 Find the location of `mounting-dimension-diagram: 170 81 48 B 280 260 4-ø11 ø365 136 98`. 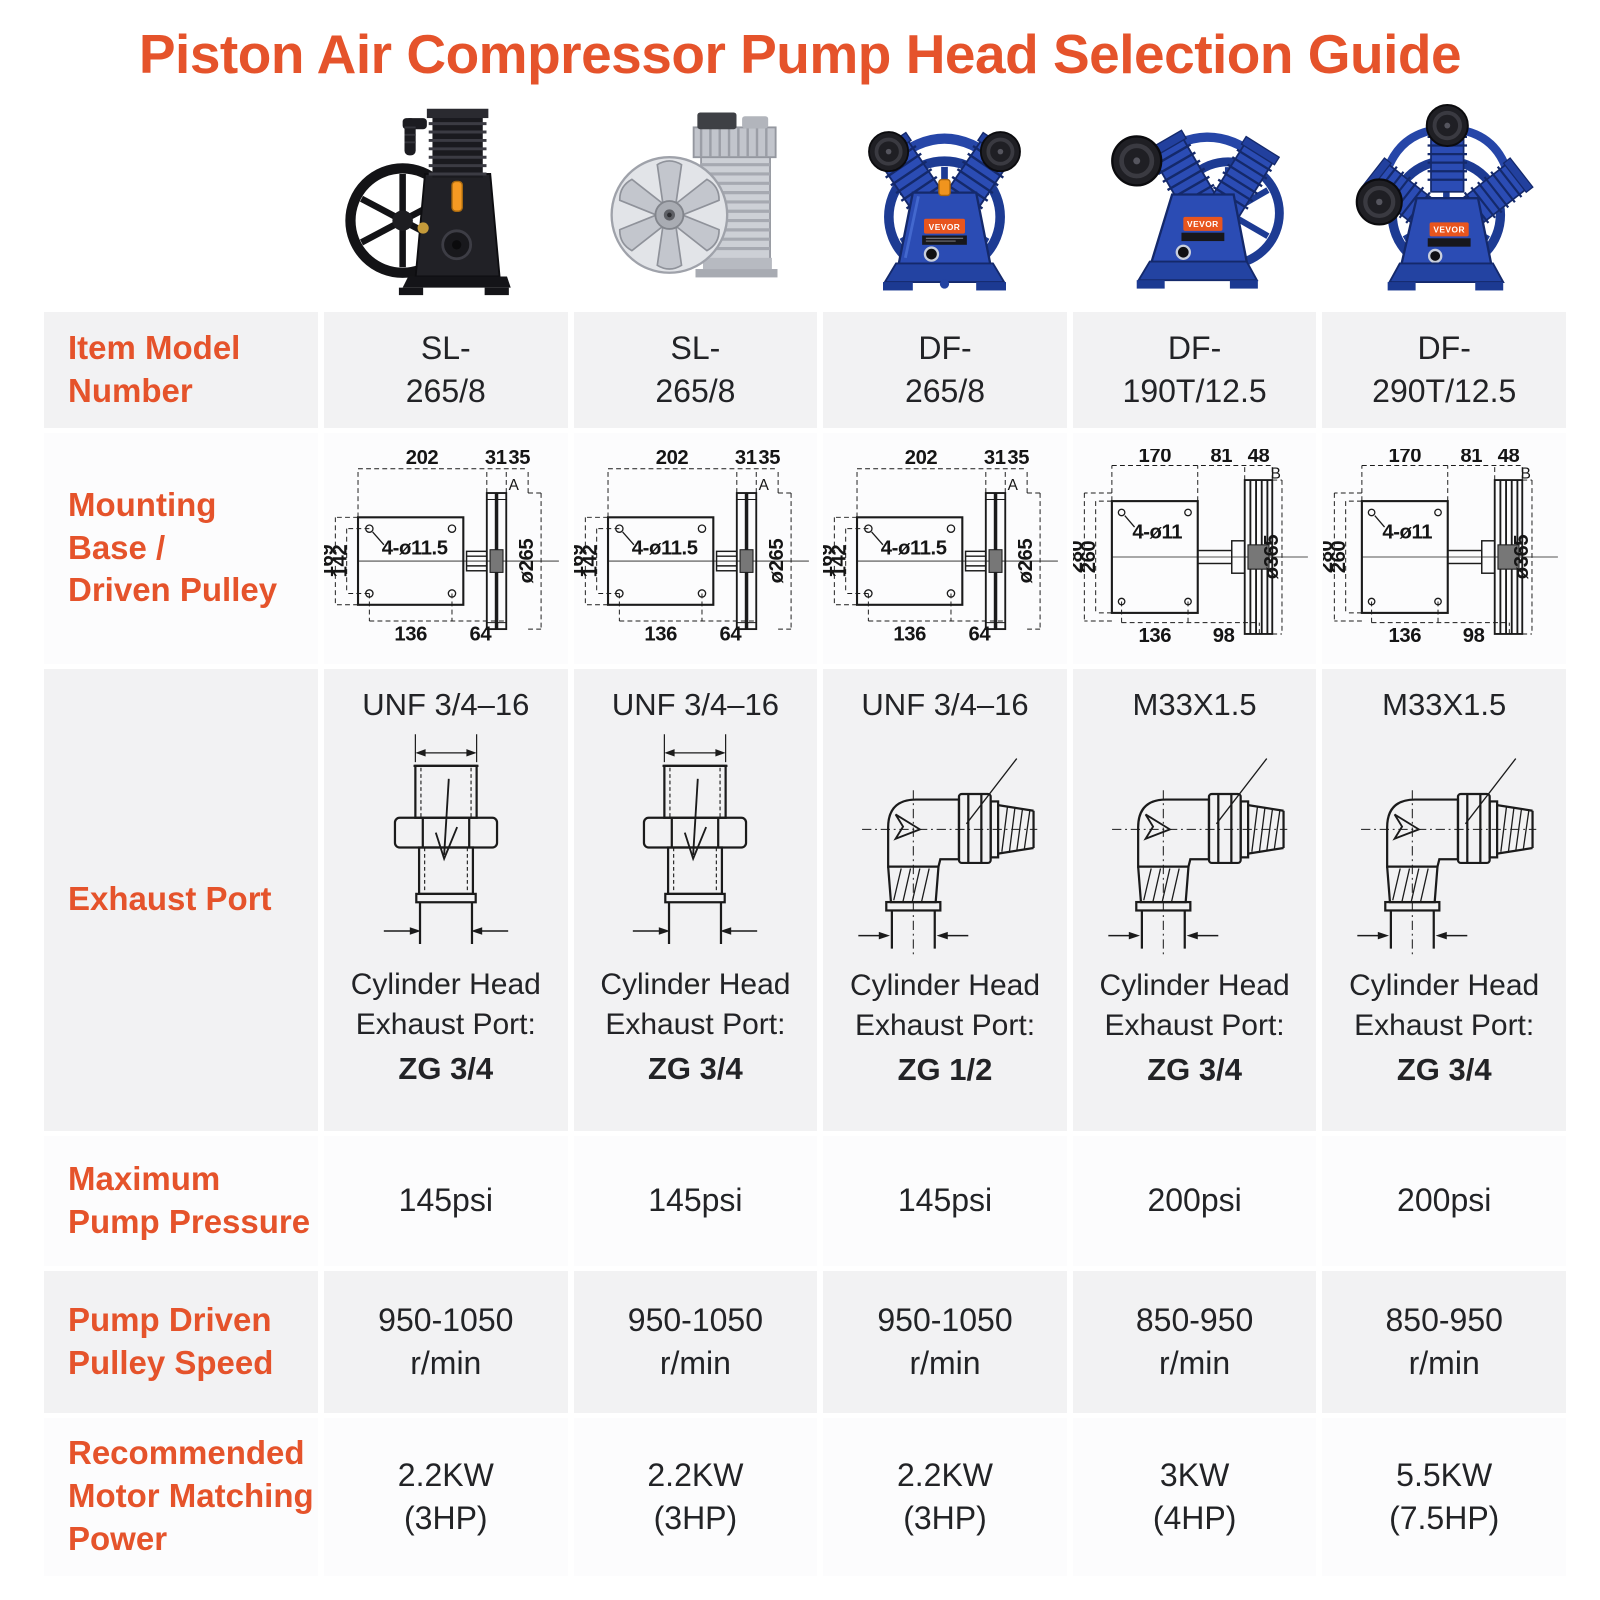

mounting-dimension-diagram: 170 81 48 B 280 260 4-ø11 ø365 136 98 is located at coordinates (1194, 548).